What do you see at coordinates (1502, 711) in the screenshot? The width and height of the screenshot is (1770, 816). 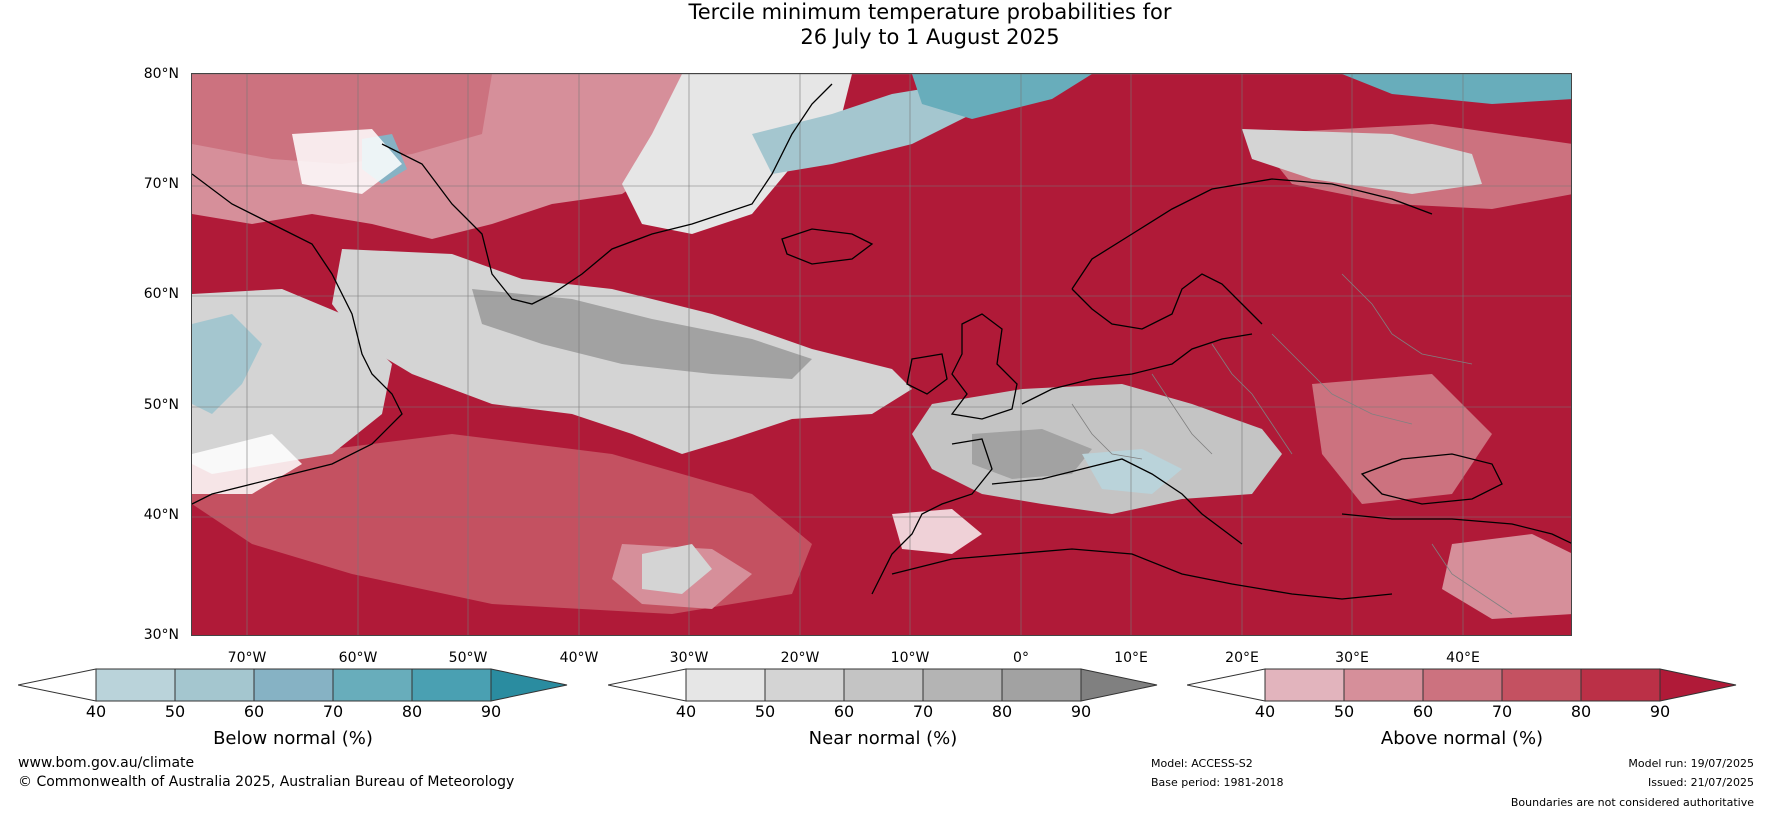 I see `above-tick-70: 70` at bounding box center [1502, 711].